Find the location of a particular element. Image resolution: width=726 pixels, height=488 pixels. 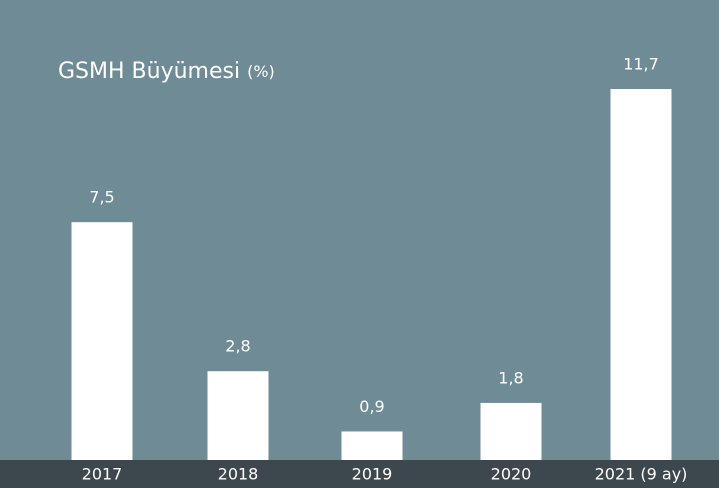

x-tick-label: 2019 is located at coordinates (372, 474).